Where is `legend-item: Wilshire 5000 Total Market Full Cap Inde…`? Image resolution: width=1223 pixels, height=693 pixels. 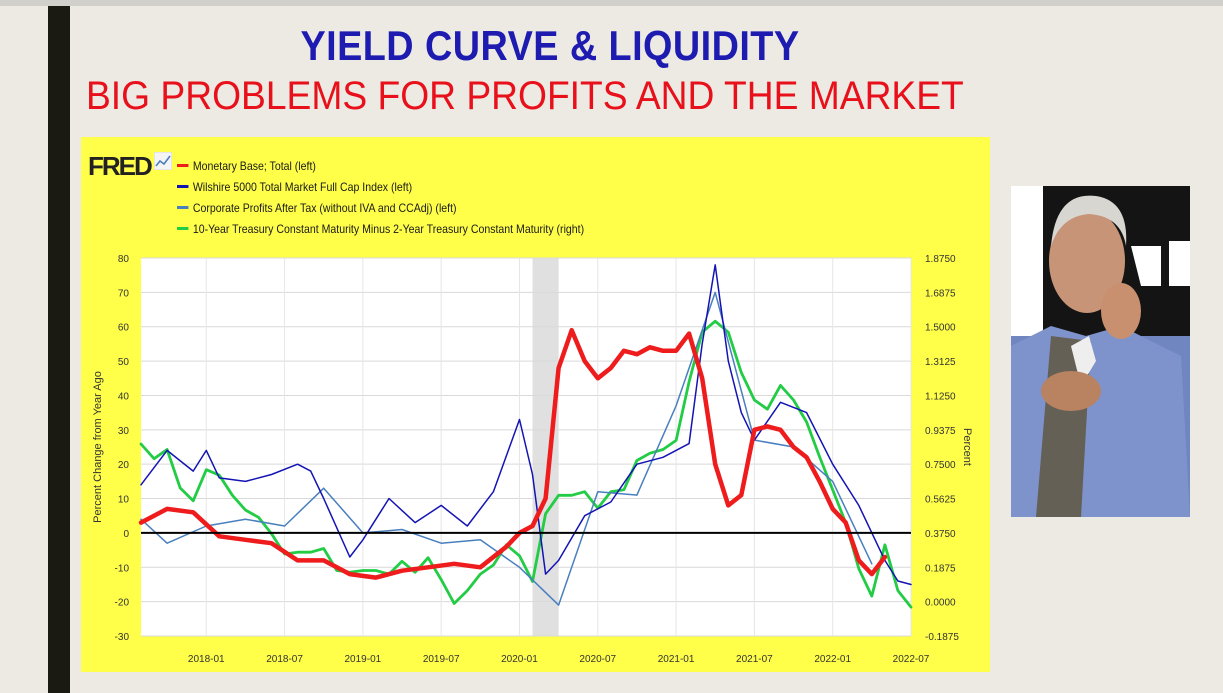
legend-item: Wilshire 5000 Total Market Full Cap Inde… is located at coordinates (380, 186).